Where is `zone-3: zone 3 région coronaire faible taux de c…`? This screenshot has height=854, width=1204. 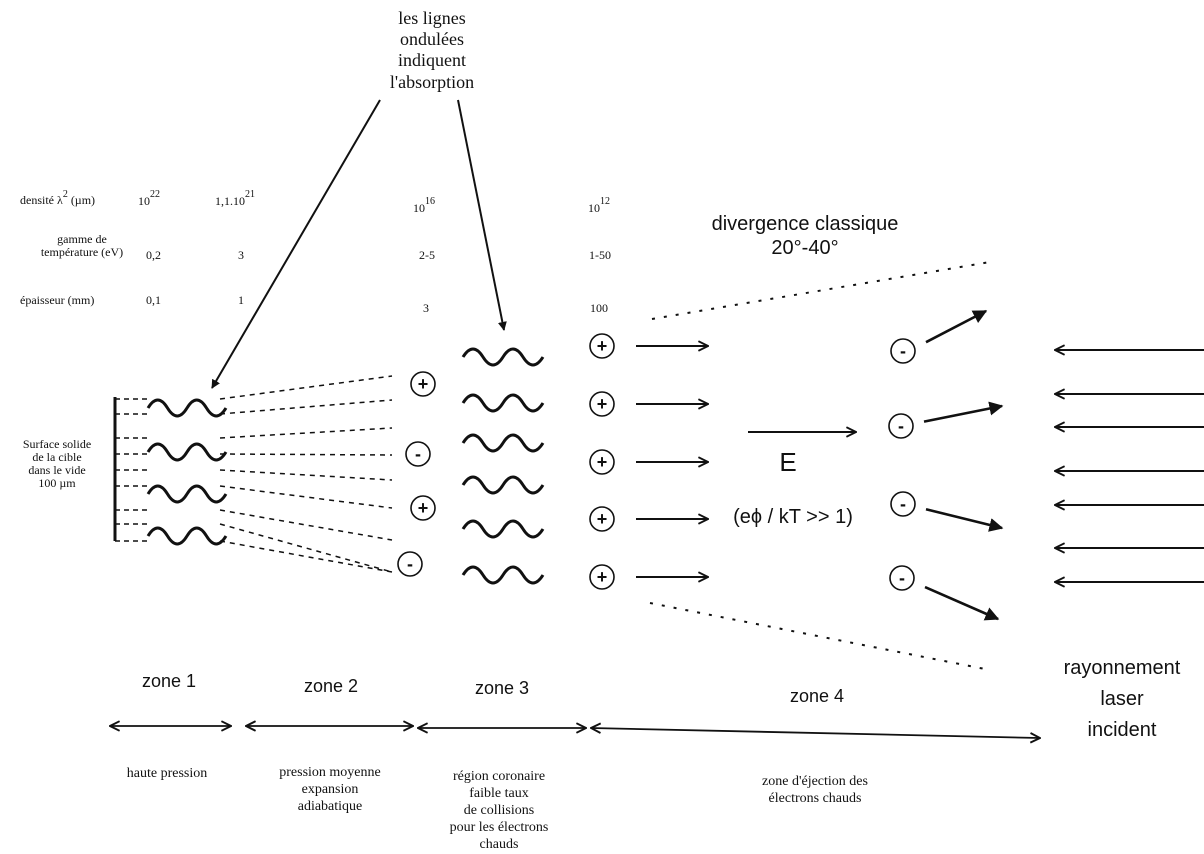 zone-3: zone 3 région coronaire faible taux de c… is located at coordinates (502, 765).